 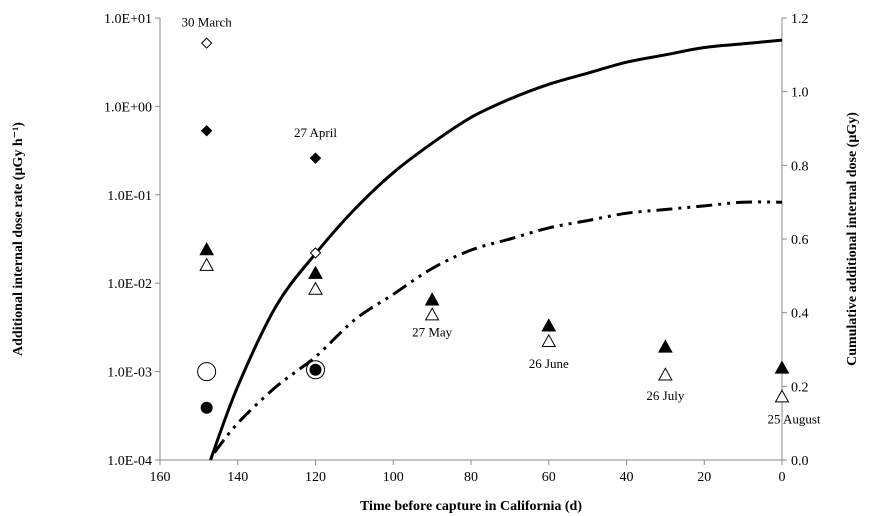 I want to click on left-y-tick-label: 1.0E-02, so click(x=129, y=284).